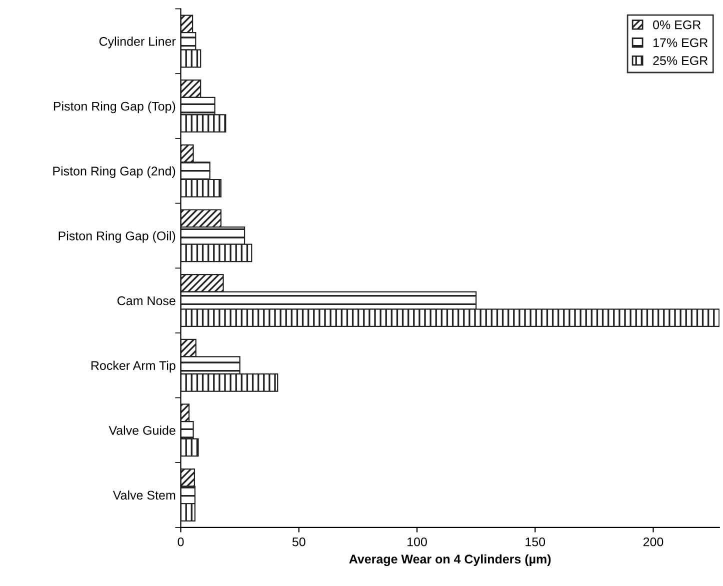  Describe the element at coordinates (681, 43) in the screenshot. I see `legend-label: 17% EGR` at that location.